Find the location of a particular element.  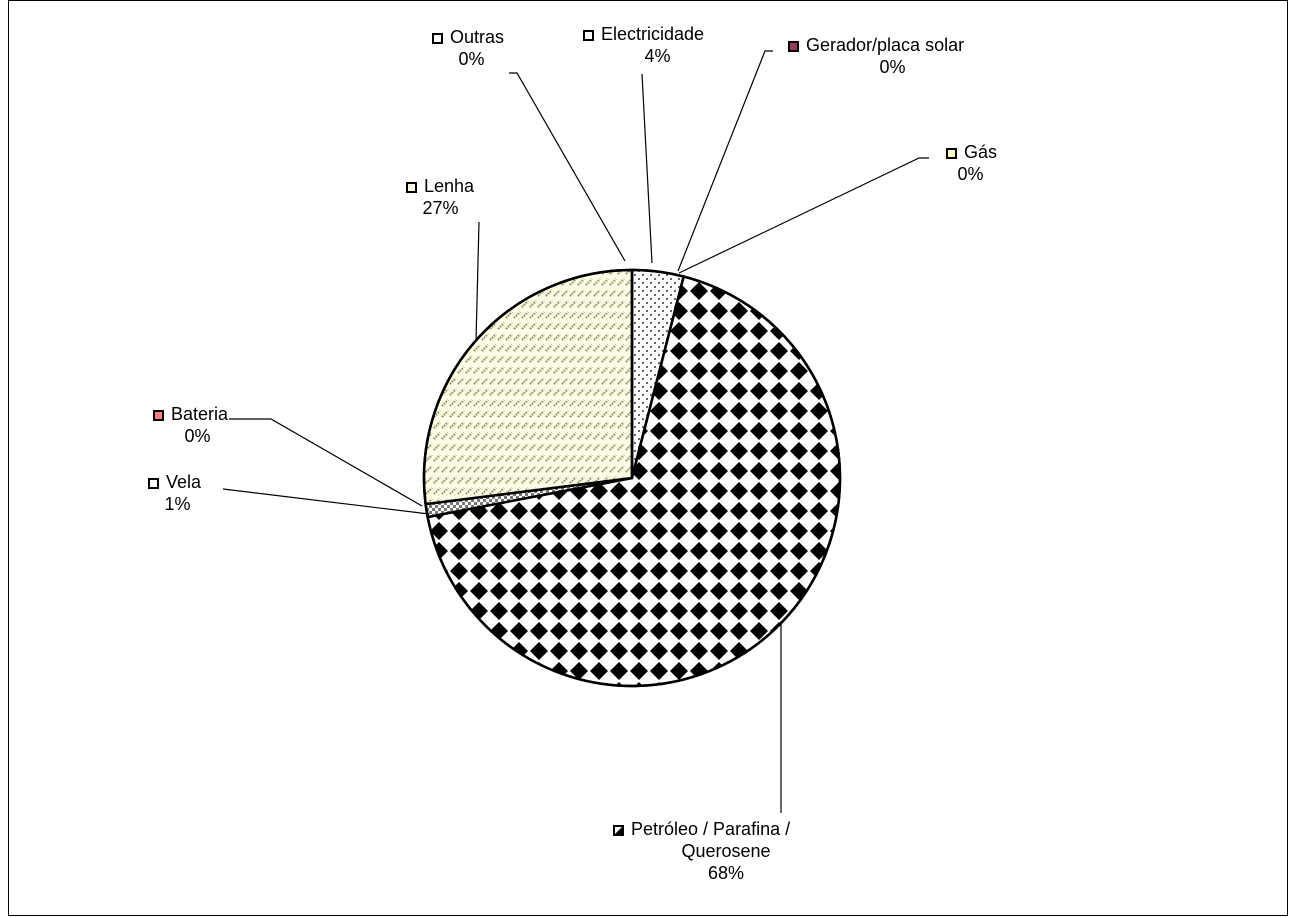

slice-label-electricidade: Electricidade is located at coordinates (652, 34).